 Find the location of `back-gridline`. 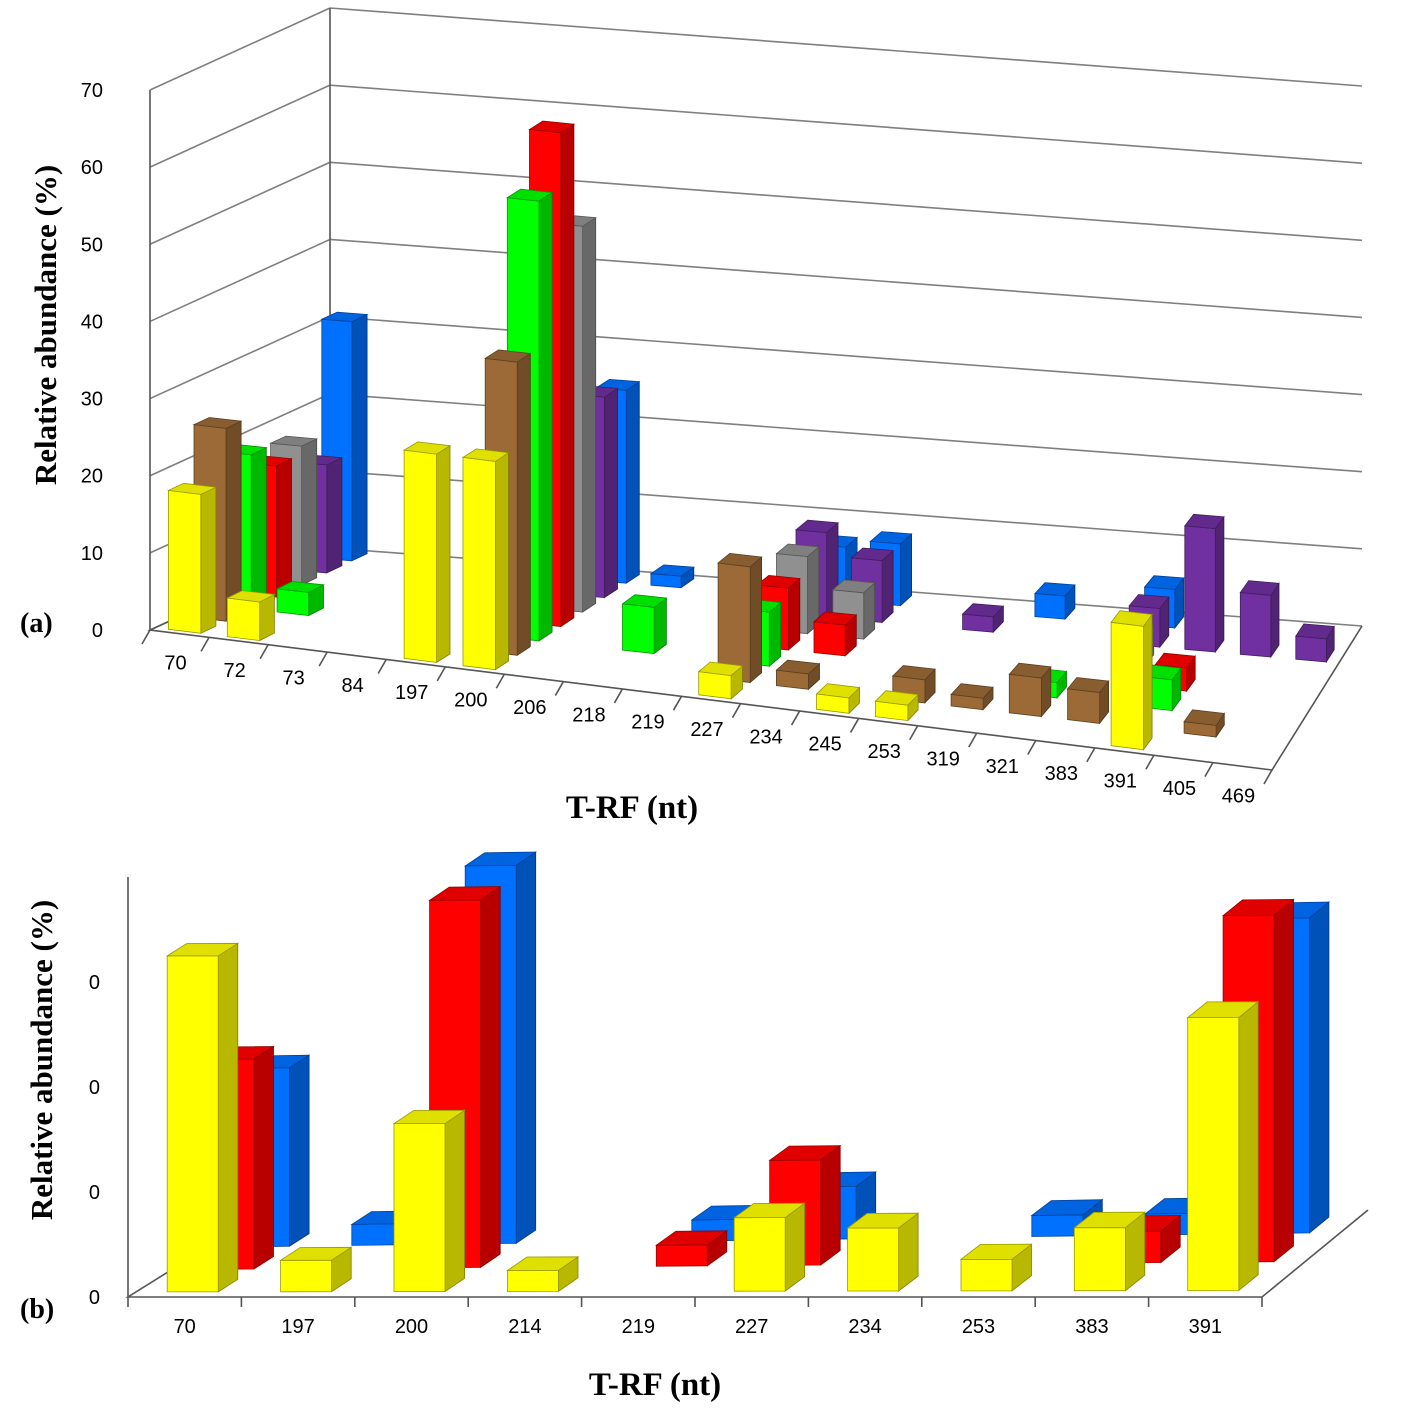

back-gridline is located at coordinates (846, 124).